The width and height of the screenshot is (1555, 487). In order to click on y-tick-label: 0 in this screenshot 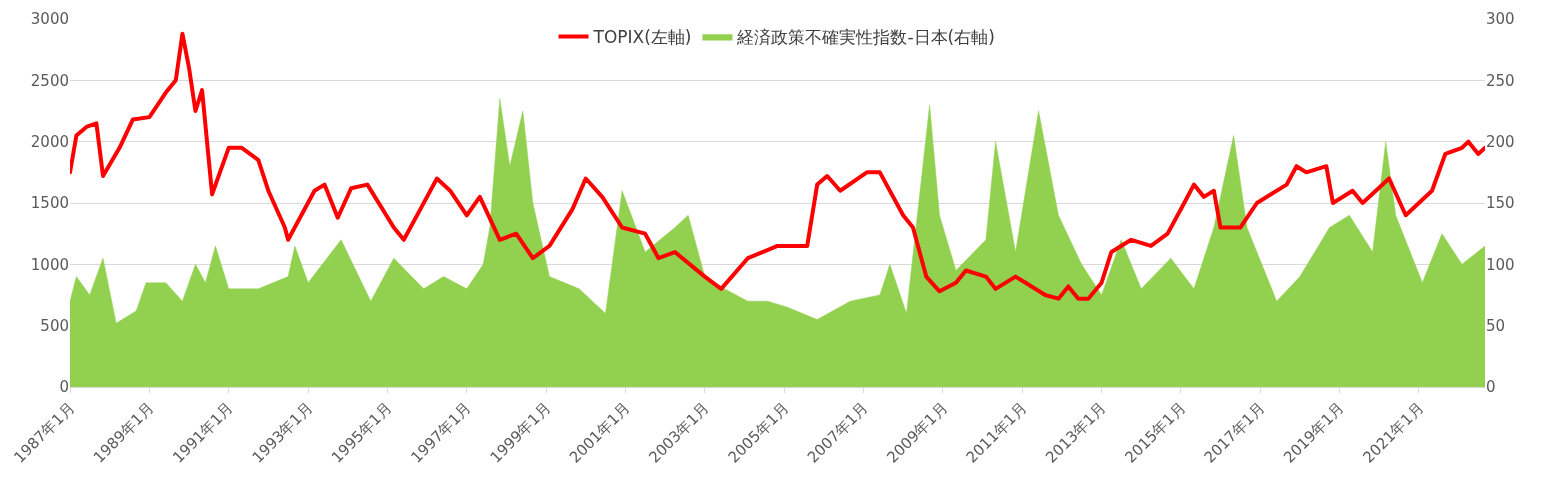, I will do `click(64, 387)`.